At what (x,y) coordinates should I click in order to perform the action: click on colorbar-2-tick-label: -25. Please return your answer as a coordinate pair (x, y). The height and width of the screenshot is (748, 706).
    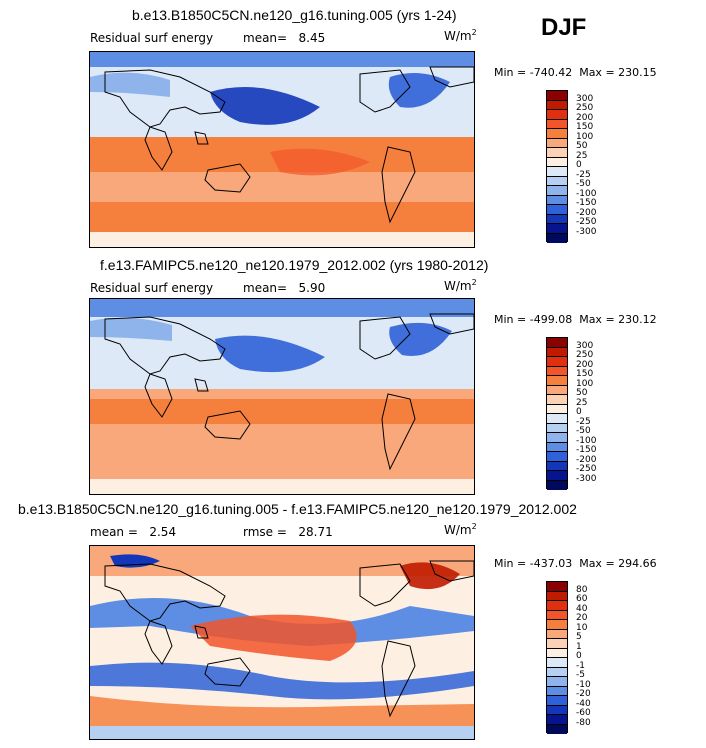
    Looking at the image, I should click on (583, 421).